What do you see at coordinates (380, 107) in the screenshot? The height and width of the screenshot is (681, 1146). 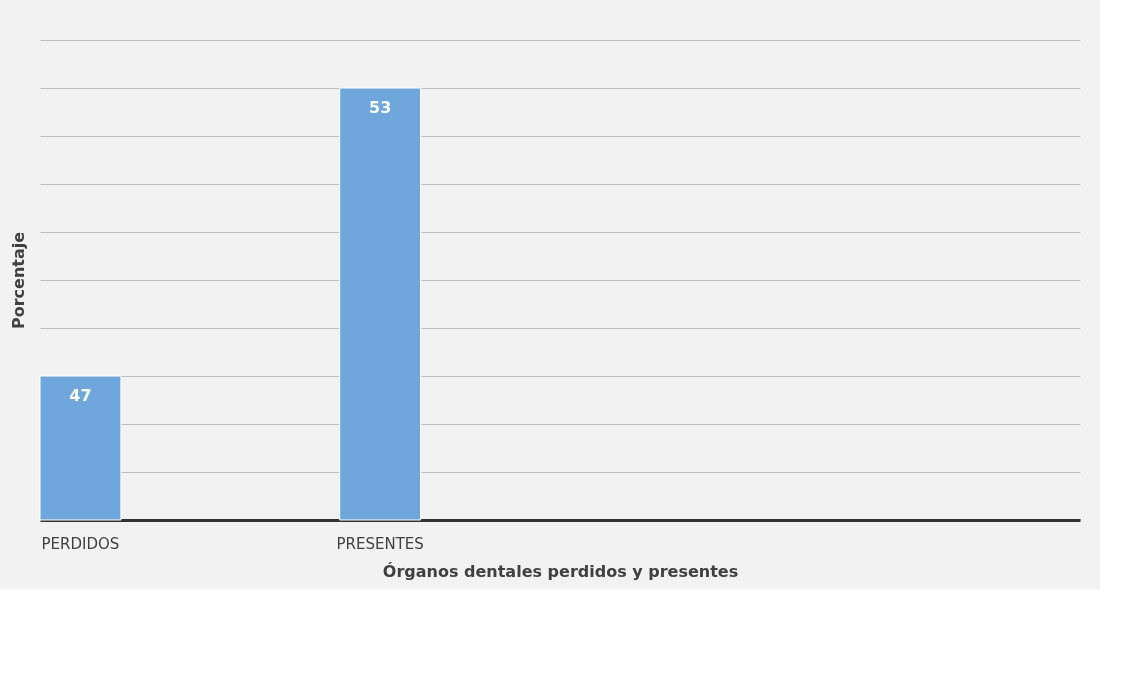 I see `data-label: 53` at bounding box center [380, 107].